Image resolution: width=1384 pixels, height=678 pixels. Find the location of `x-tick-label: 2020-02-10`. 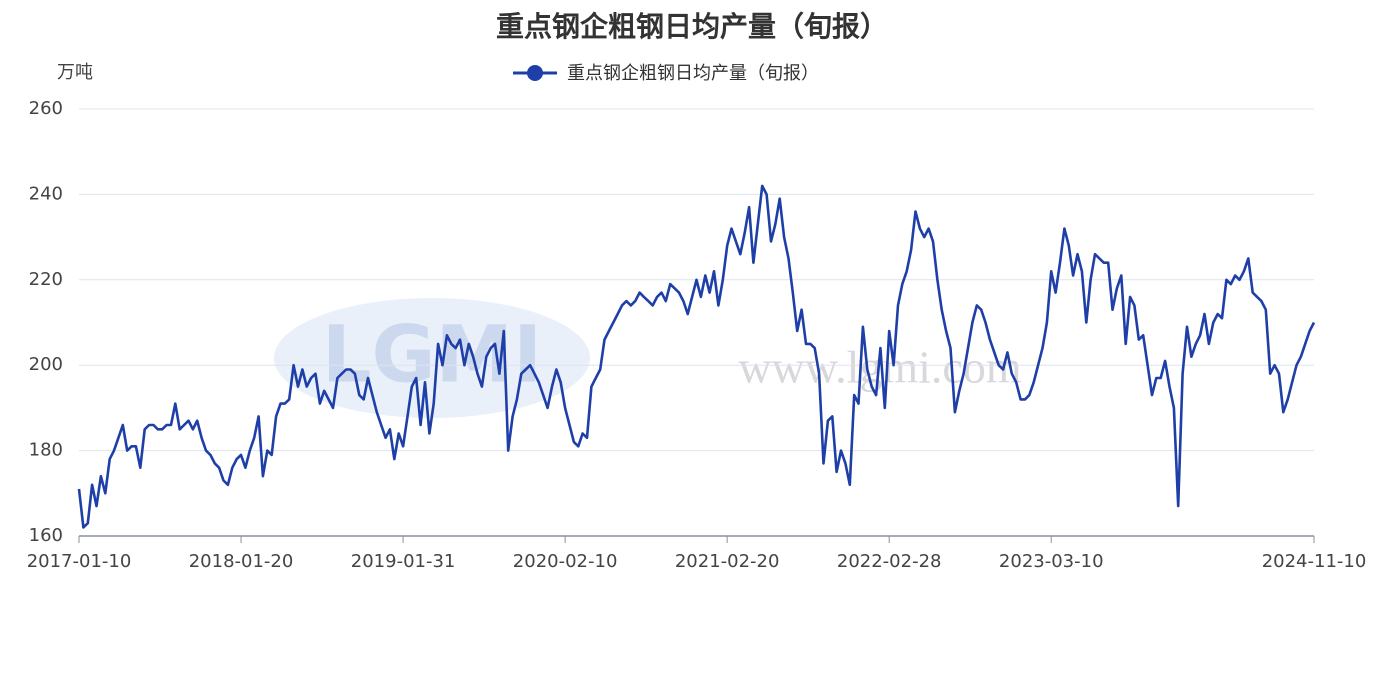

x-tick-label: 2020-02-10 is located at coordinates (565, 561).